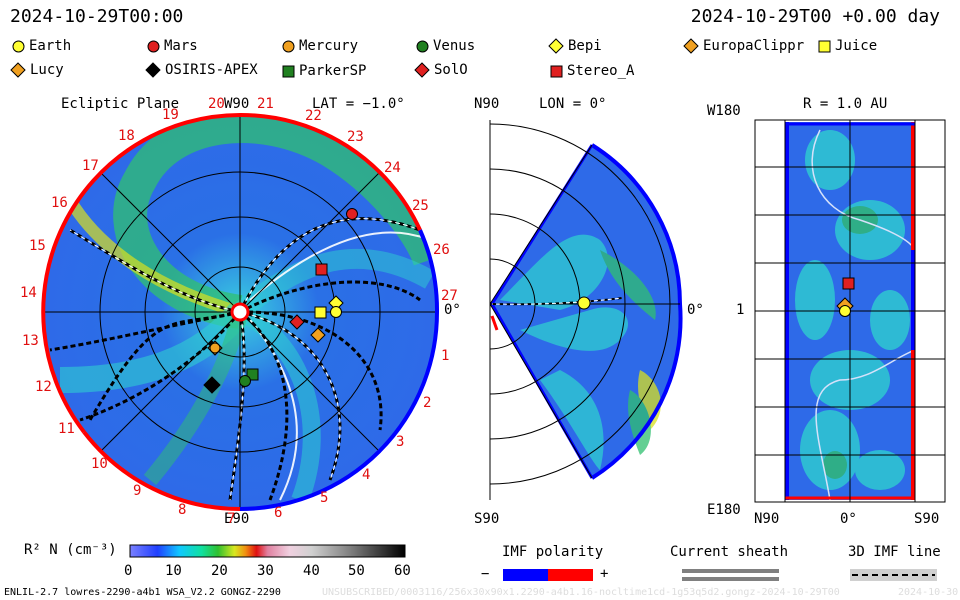 The width and height of the screenshot is (960, 600). Describe the element at coordinates (237, 104) in the screenshot. I see `ecliptic-top-label: W90` at that location.